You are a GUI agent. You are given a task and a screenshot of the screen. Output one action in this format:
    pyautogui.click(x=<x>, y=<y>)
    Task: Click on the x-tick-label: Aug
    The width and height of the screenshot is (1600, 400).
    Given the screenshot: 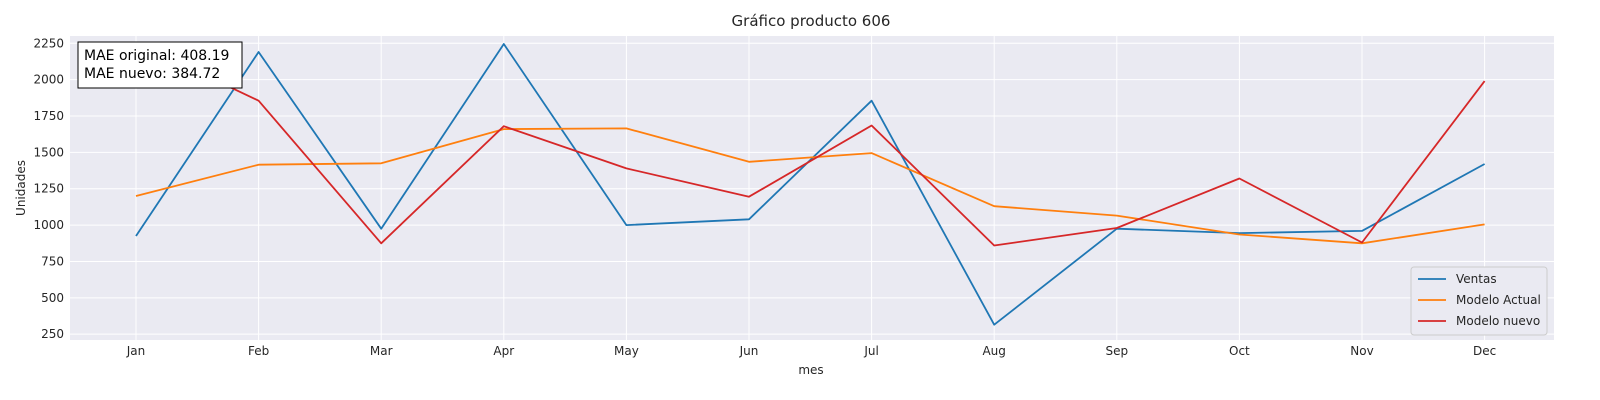 What is the action you would take?
    pyautogui.click(x=993, y=351)
    